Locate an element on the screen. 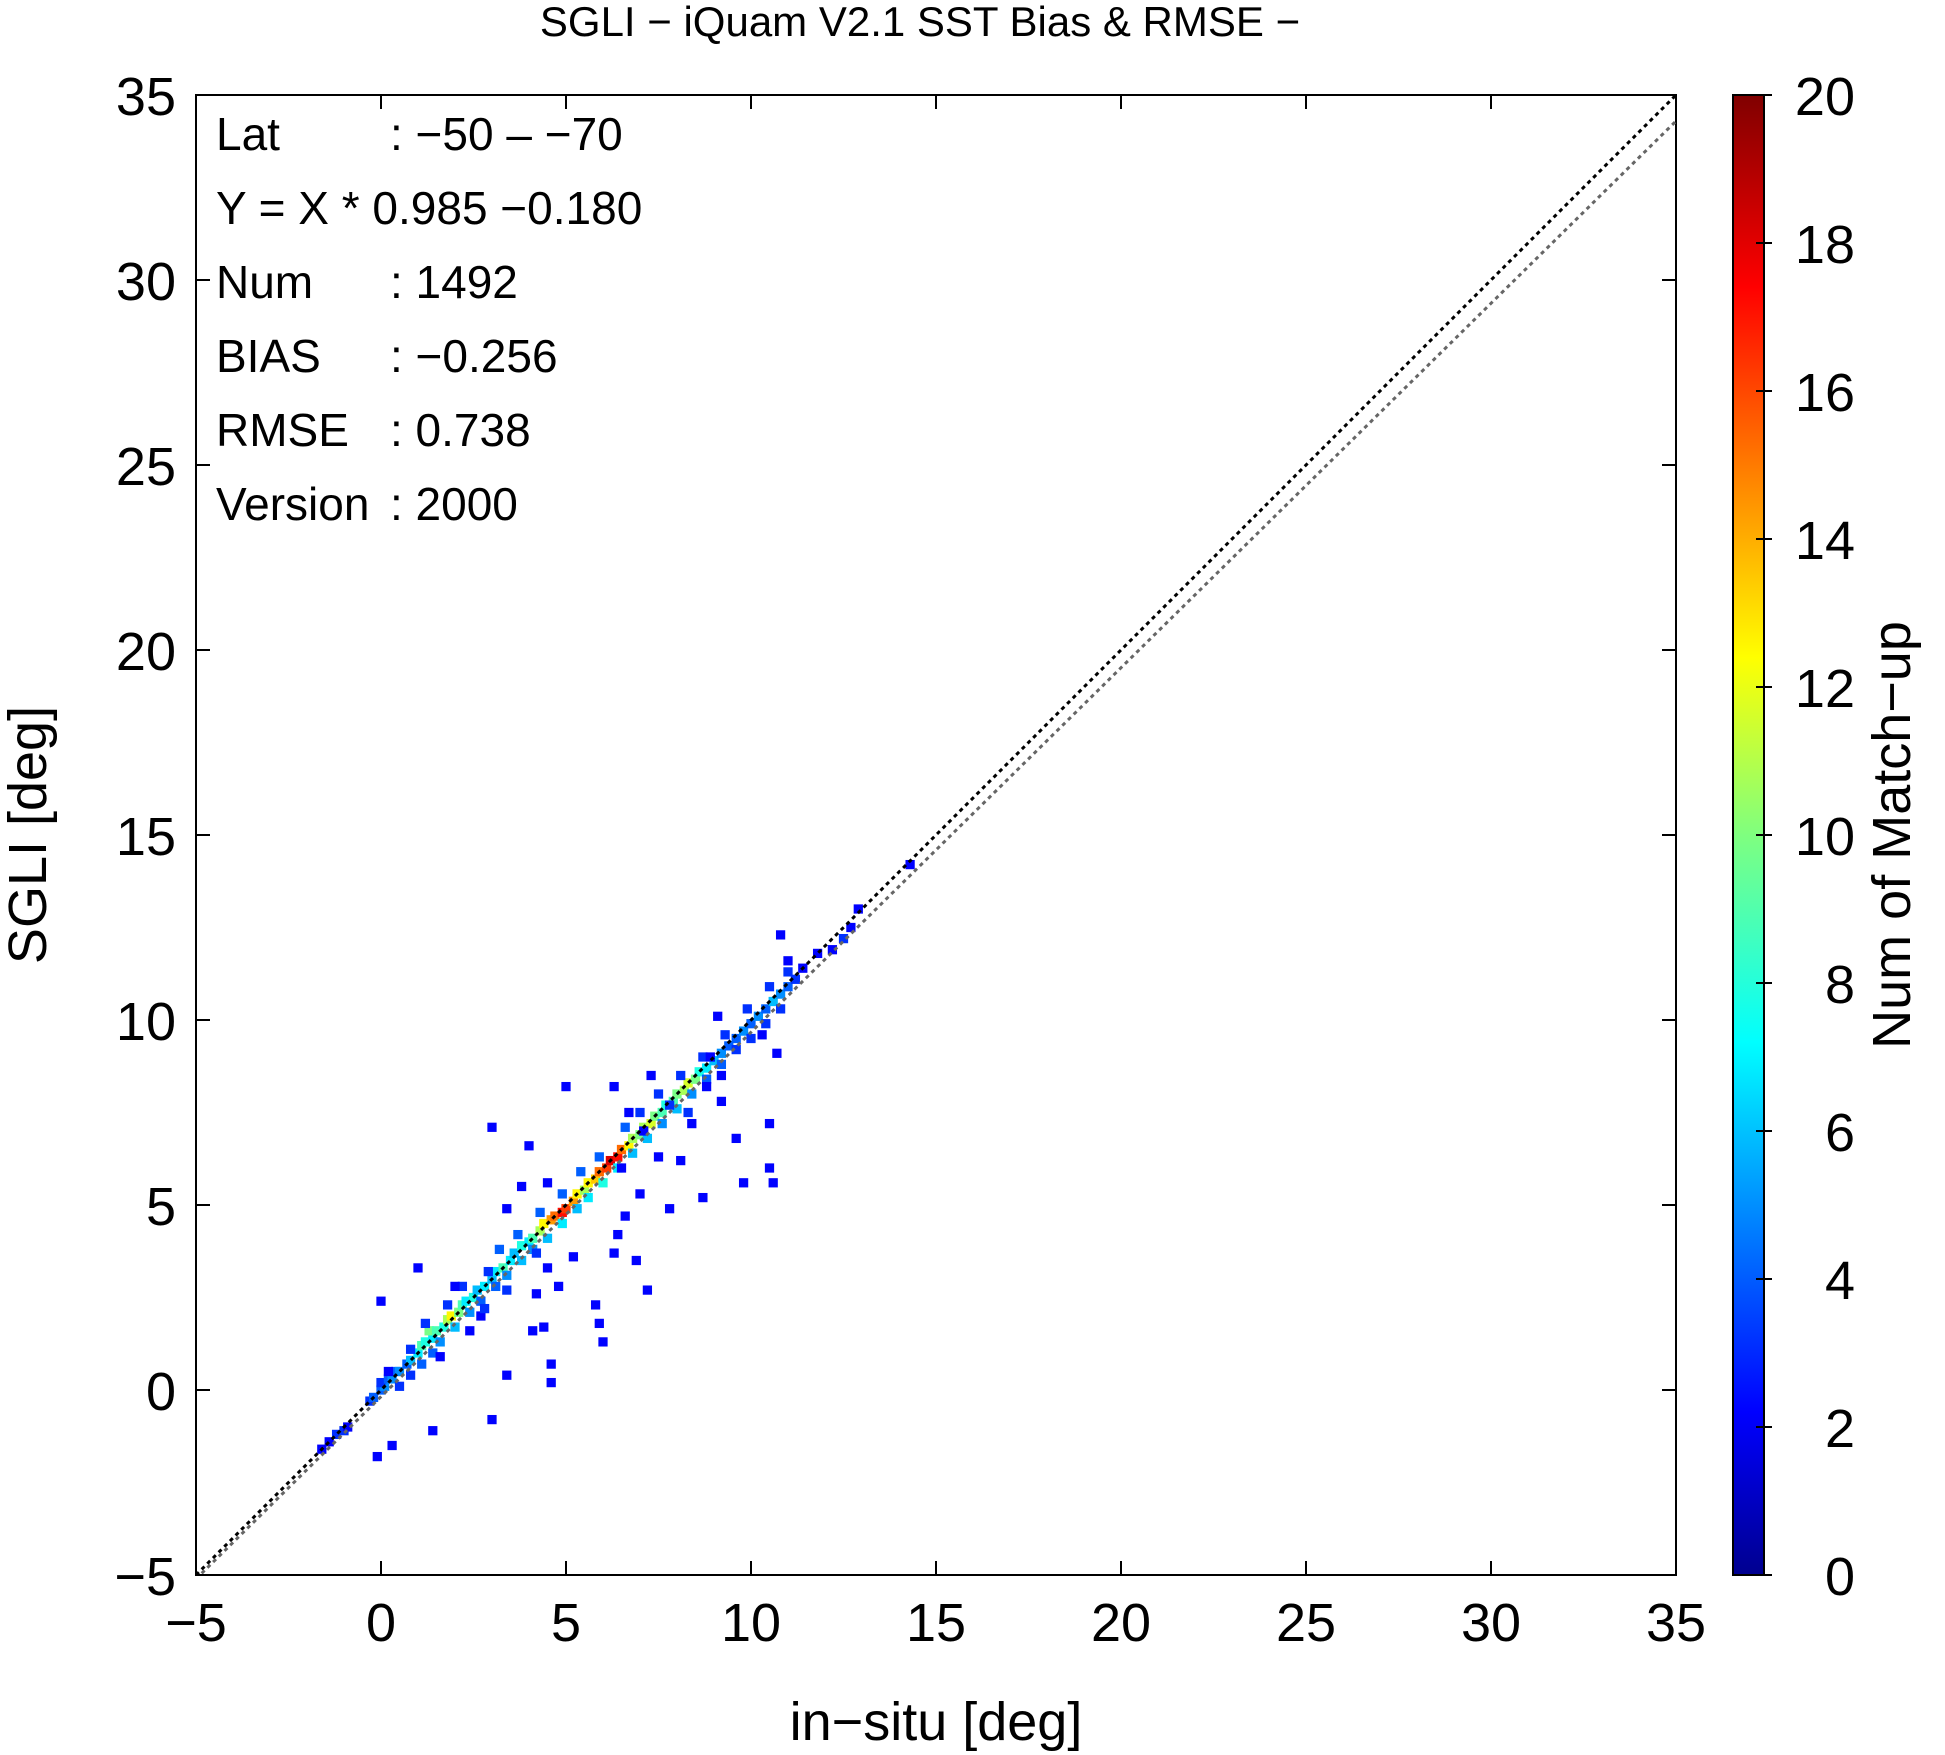 The image size is (1945, 1755). colorbar-tick-label: 6 is located at coordinates (1840, 1133).